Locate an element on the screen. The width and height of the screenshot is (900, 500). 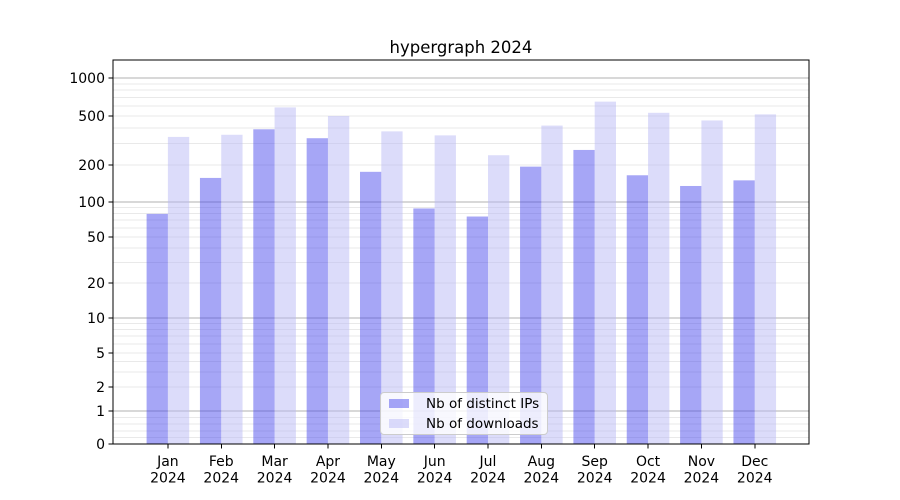
legend-swatch-distinct-ips is located at coordinates (399, 403).